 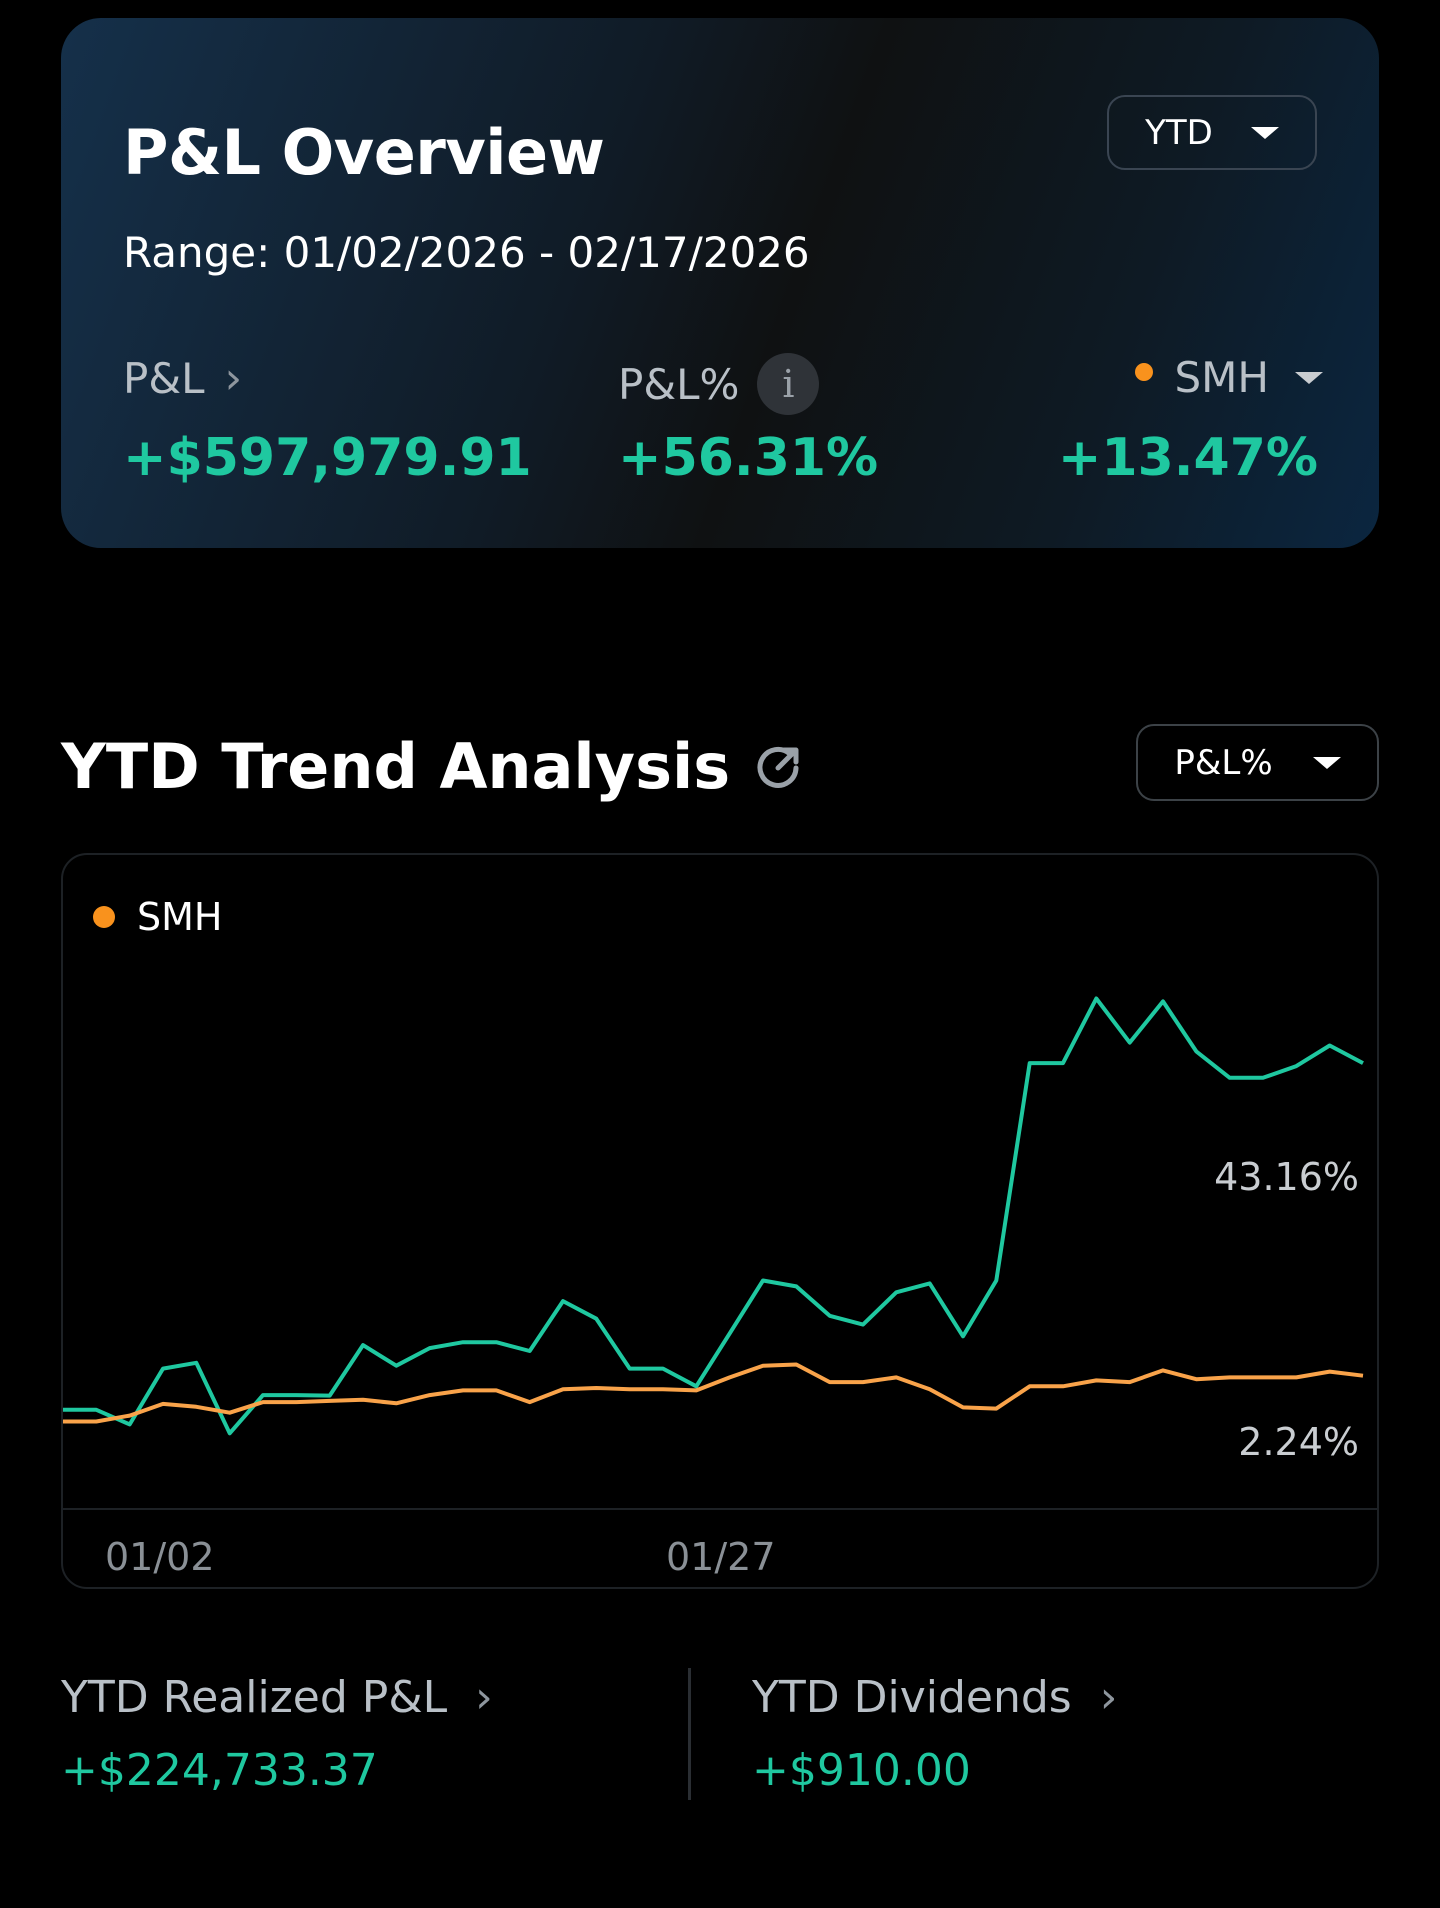 What do you see at coordinates (748, 458) in the screenshot?
I see `plpct-value: +56.31%` at bounding box center [748, 458].